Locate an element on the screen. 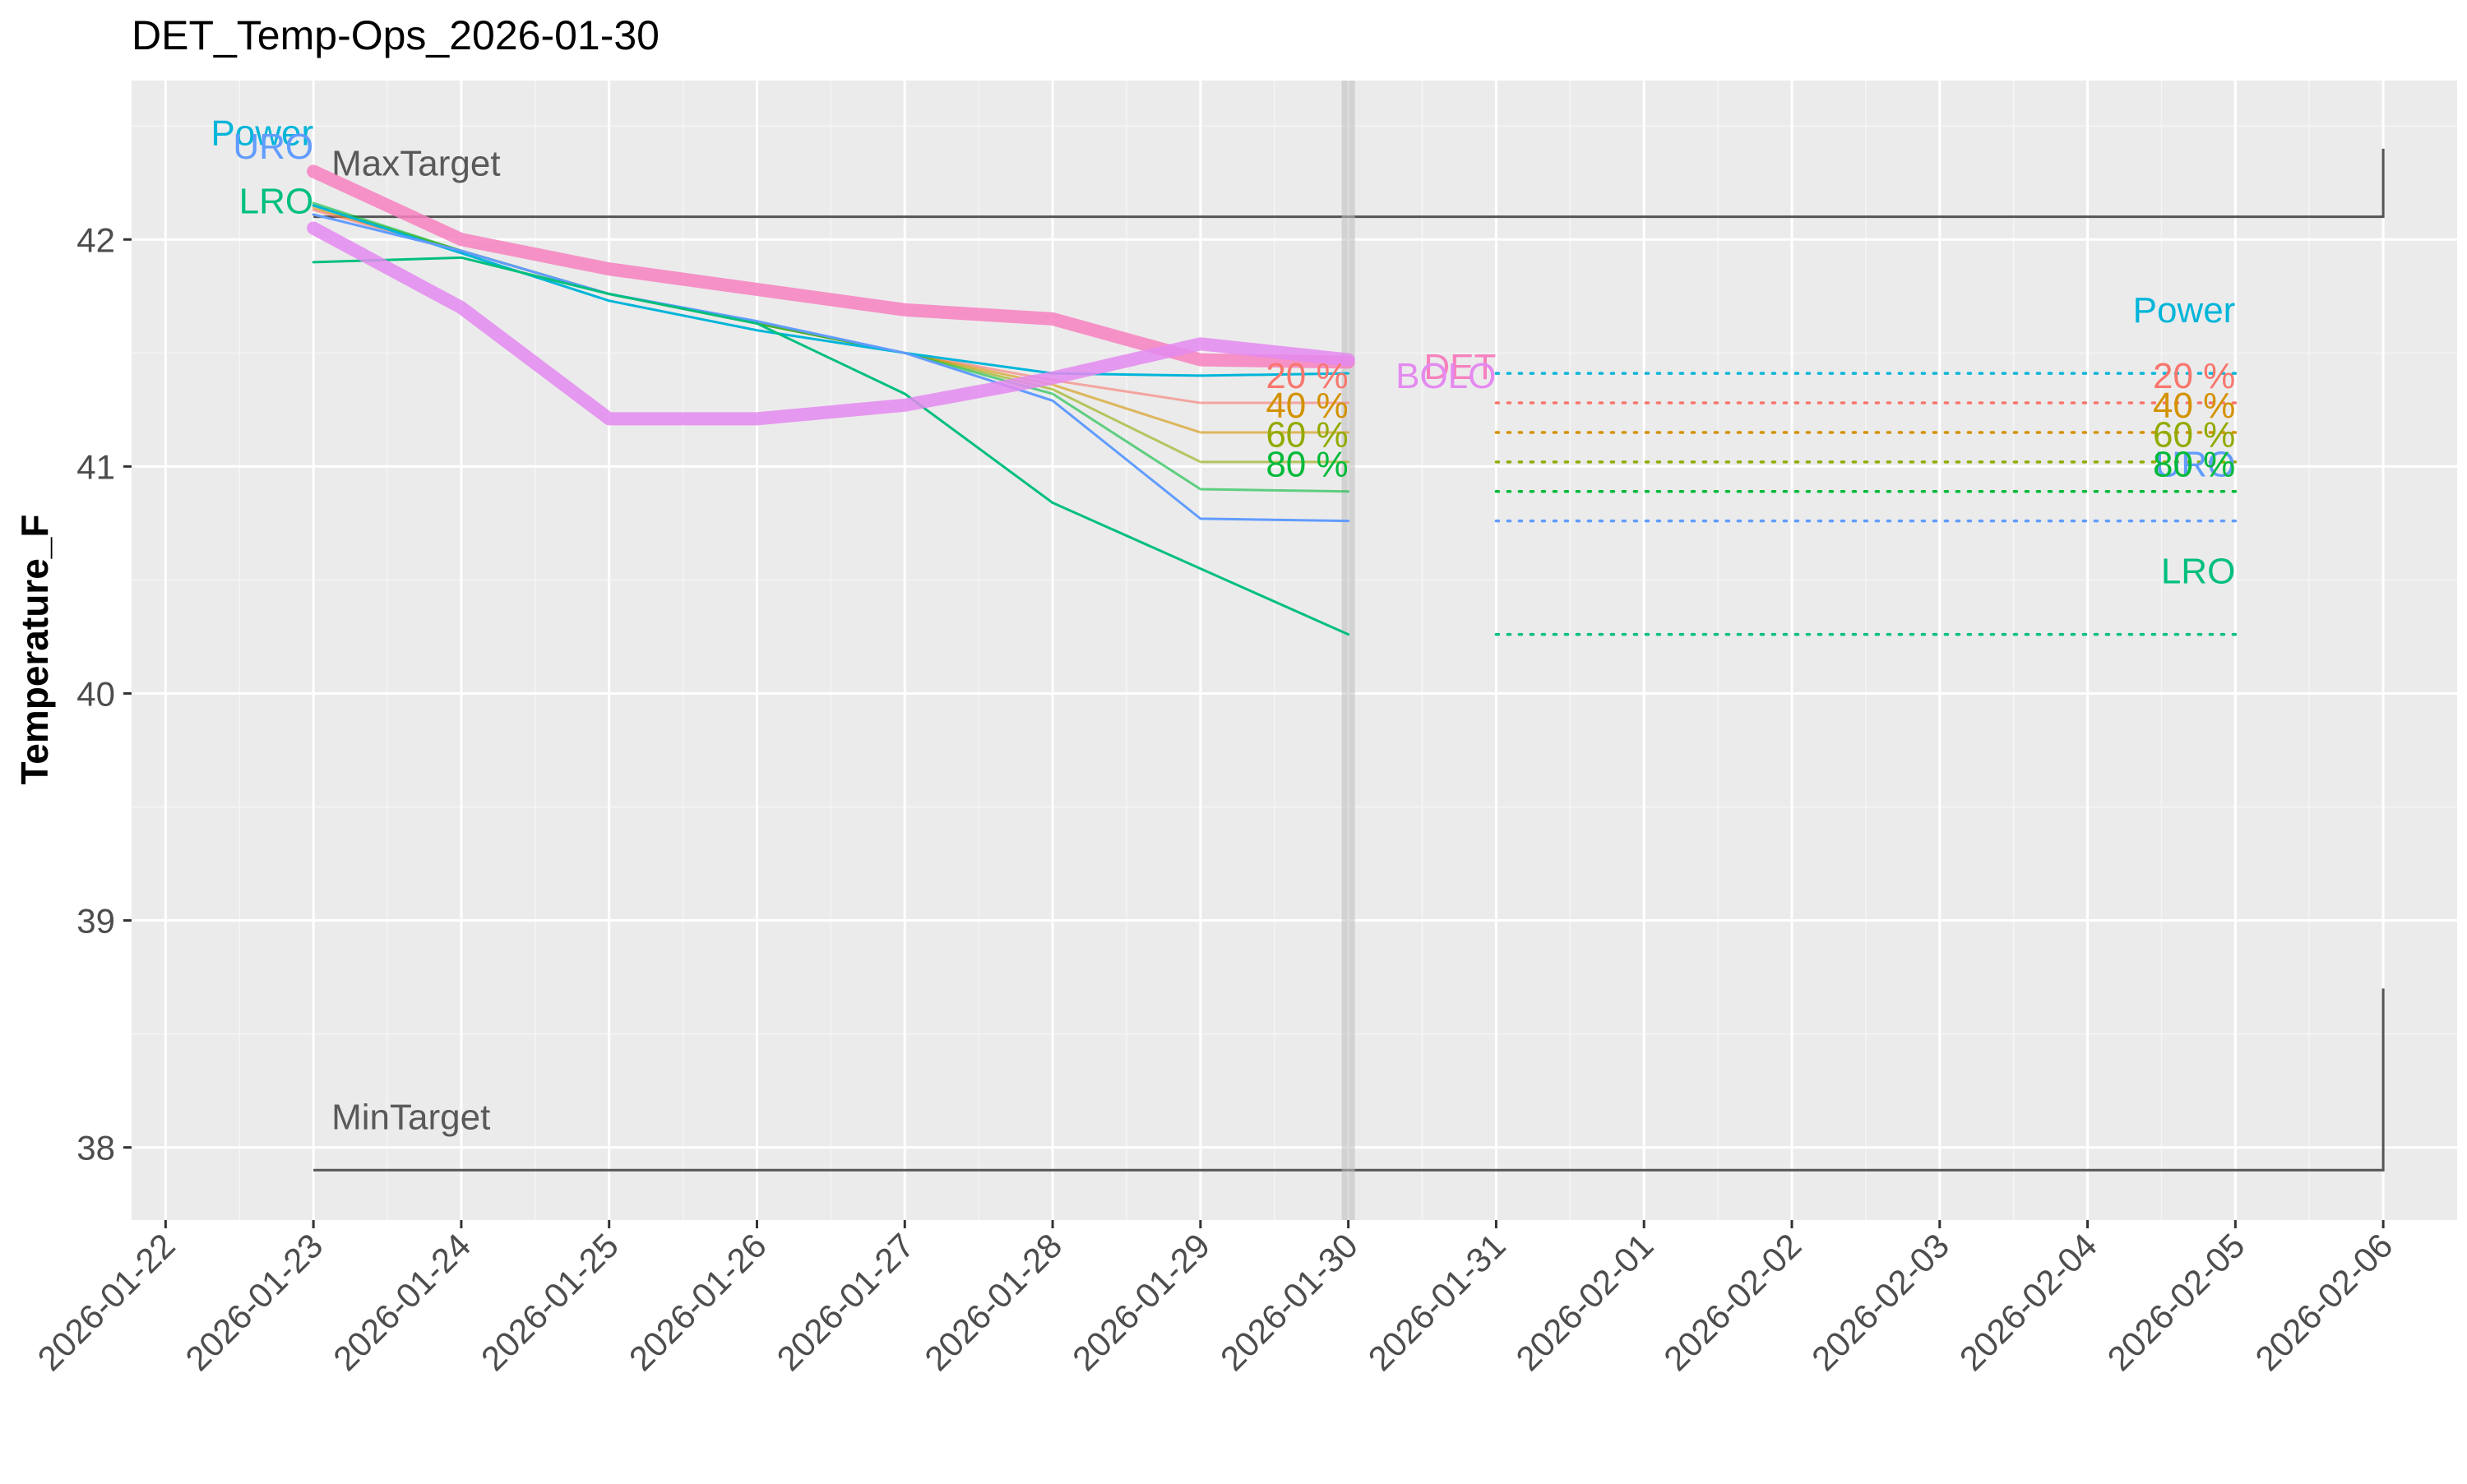  y-axis: 38 39 40 41 42 is located at coordinates (104, 693).